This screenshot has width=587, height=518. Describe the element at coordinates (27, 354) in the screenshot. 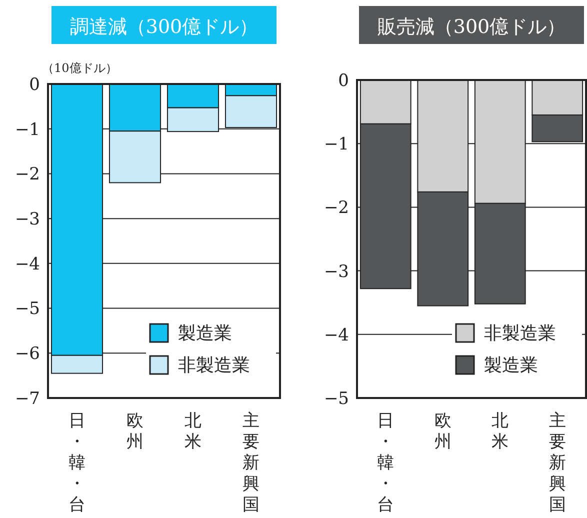

I see `y-tick-label: −6` at that location.